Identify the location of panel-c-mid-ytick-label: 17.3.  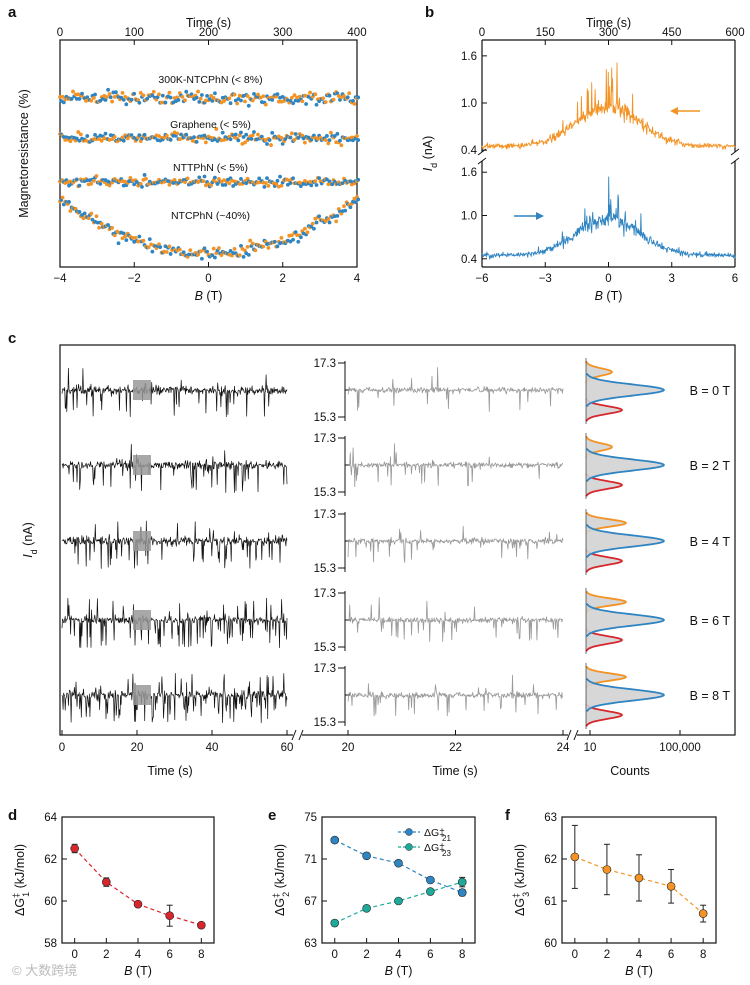
(325, 439).